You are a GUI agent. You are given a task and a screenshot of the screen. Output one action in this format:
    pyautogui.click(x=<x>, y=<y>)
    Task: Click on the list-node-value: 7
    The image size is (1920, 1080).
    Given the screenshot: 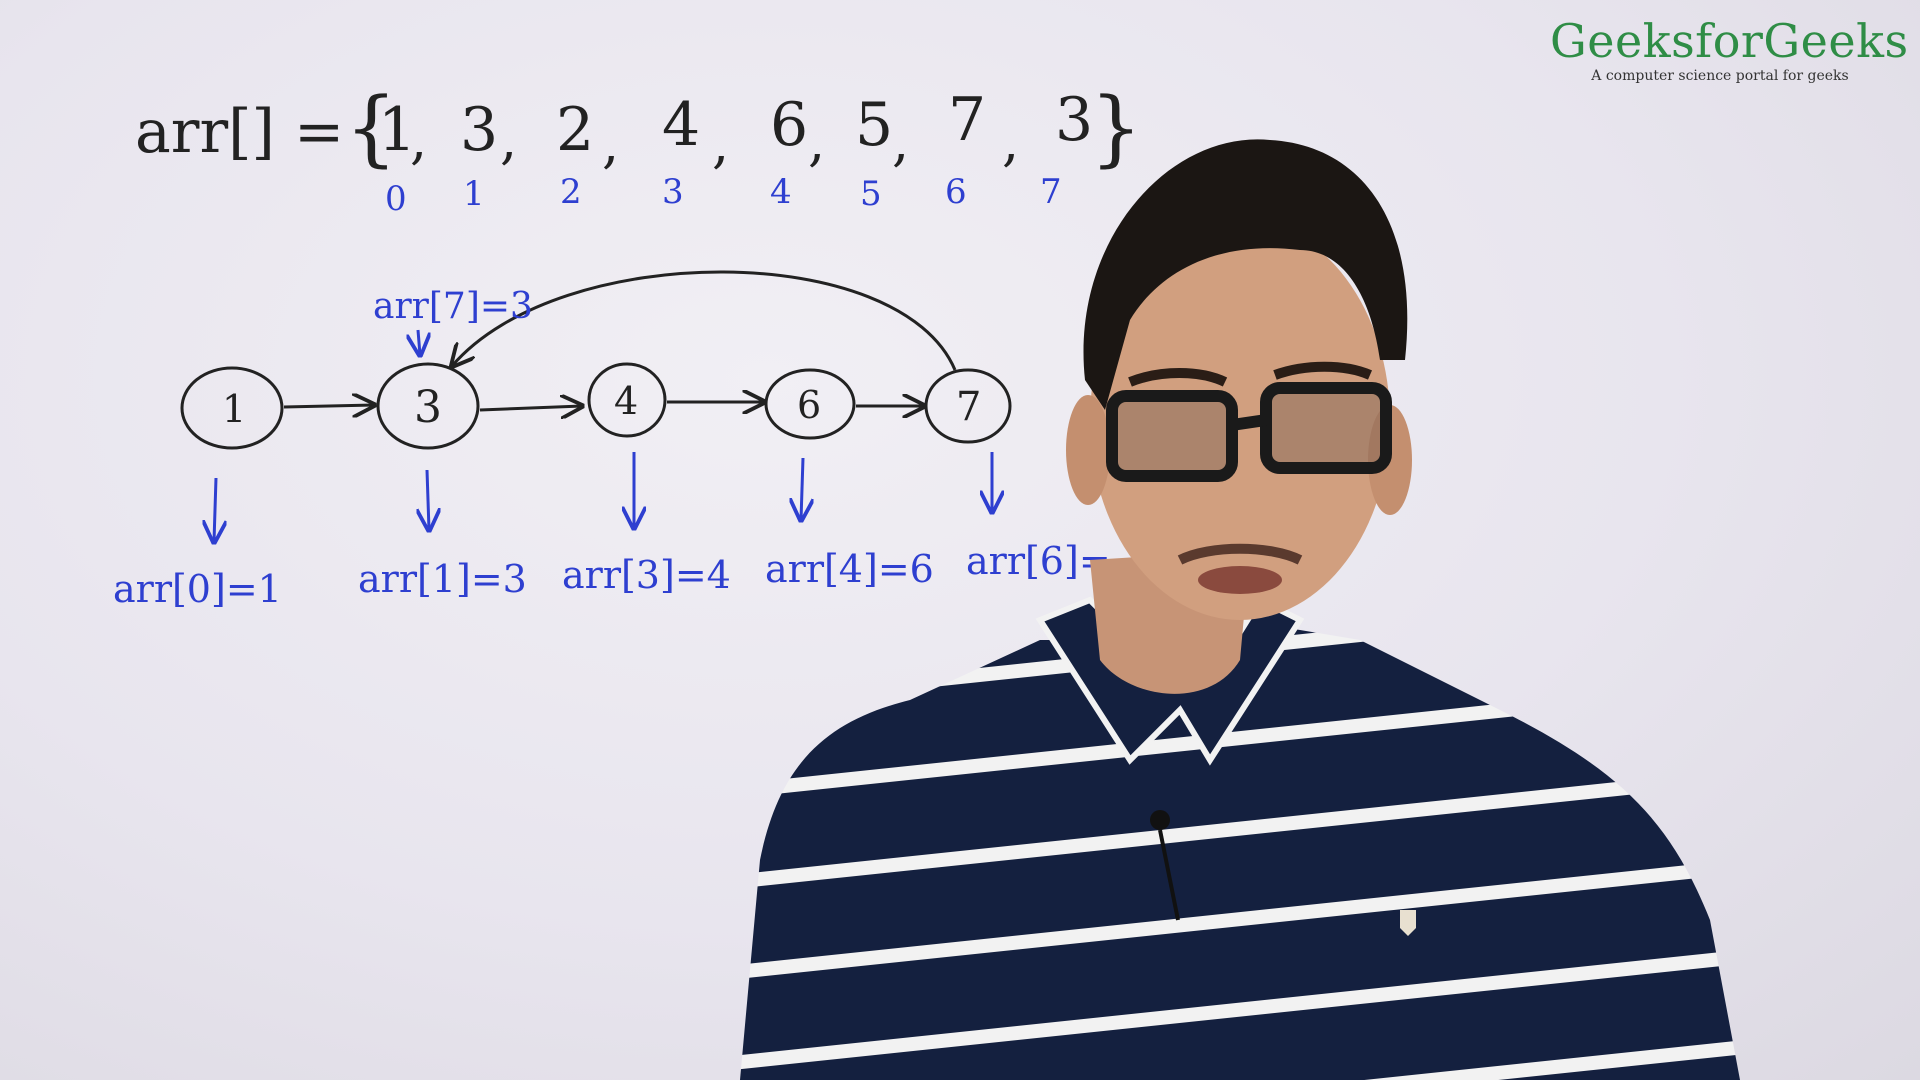 What is the action you would take?
    pyautogui.click(x=968, y=407)
    